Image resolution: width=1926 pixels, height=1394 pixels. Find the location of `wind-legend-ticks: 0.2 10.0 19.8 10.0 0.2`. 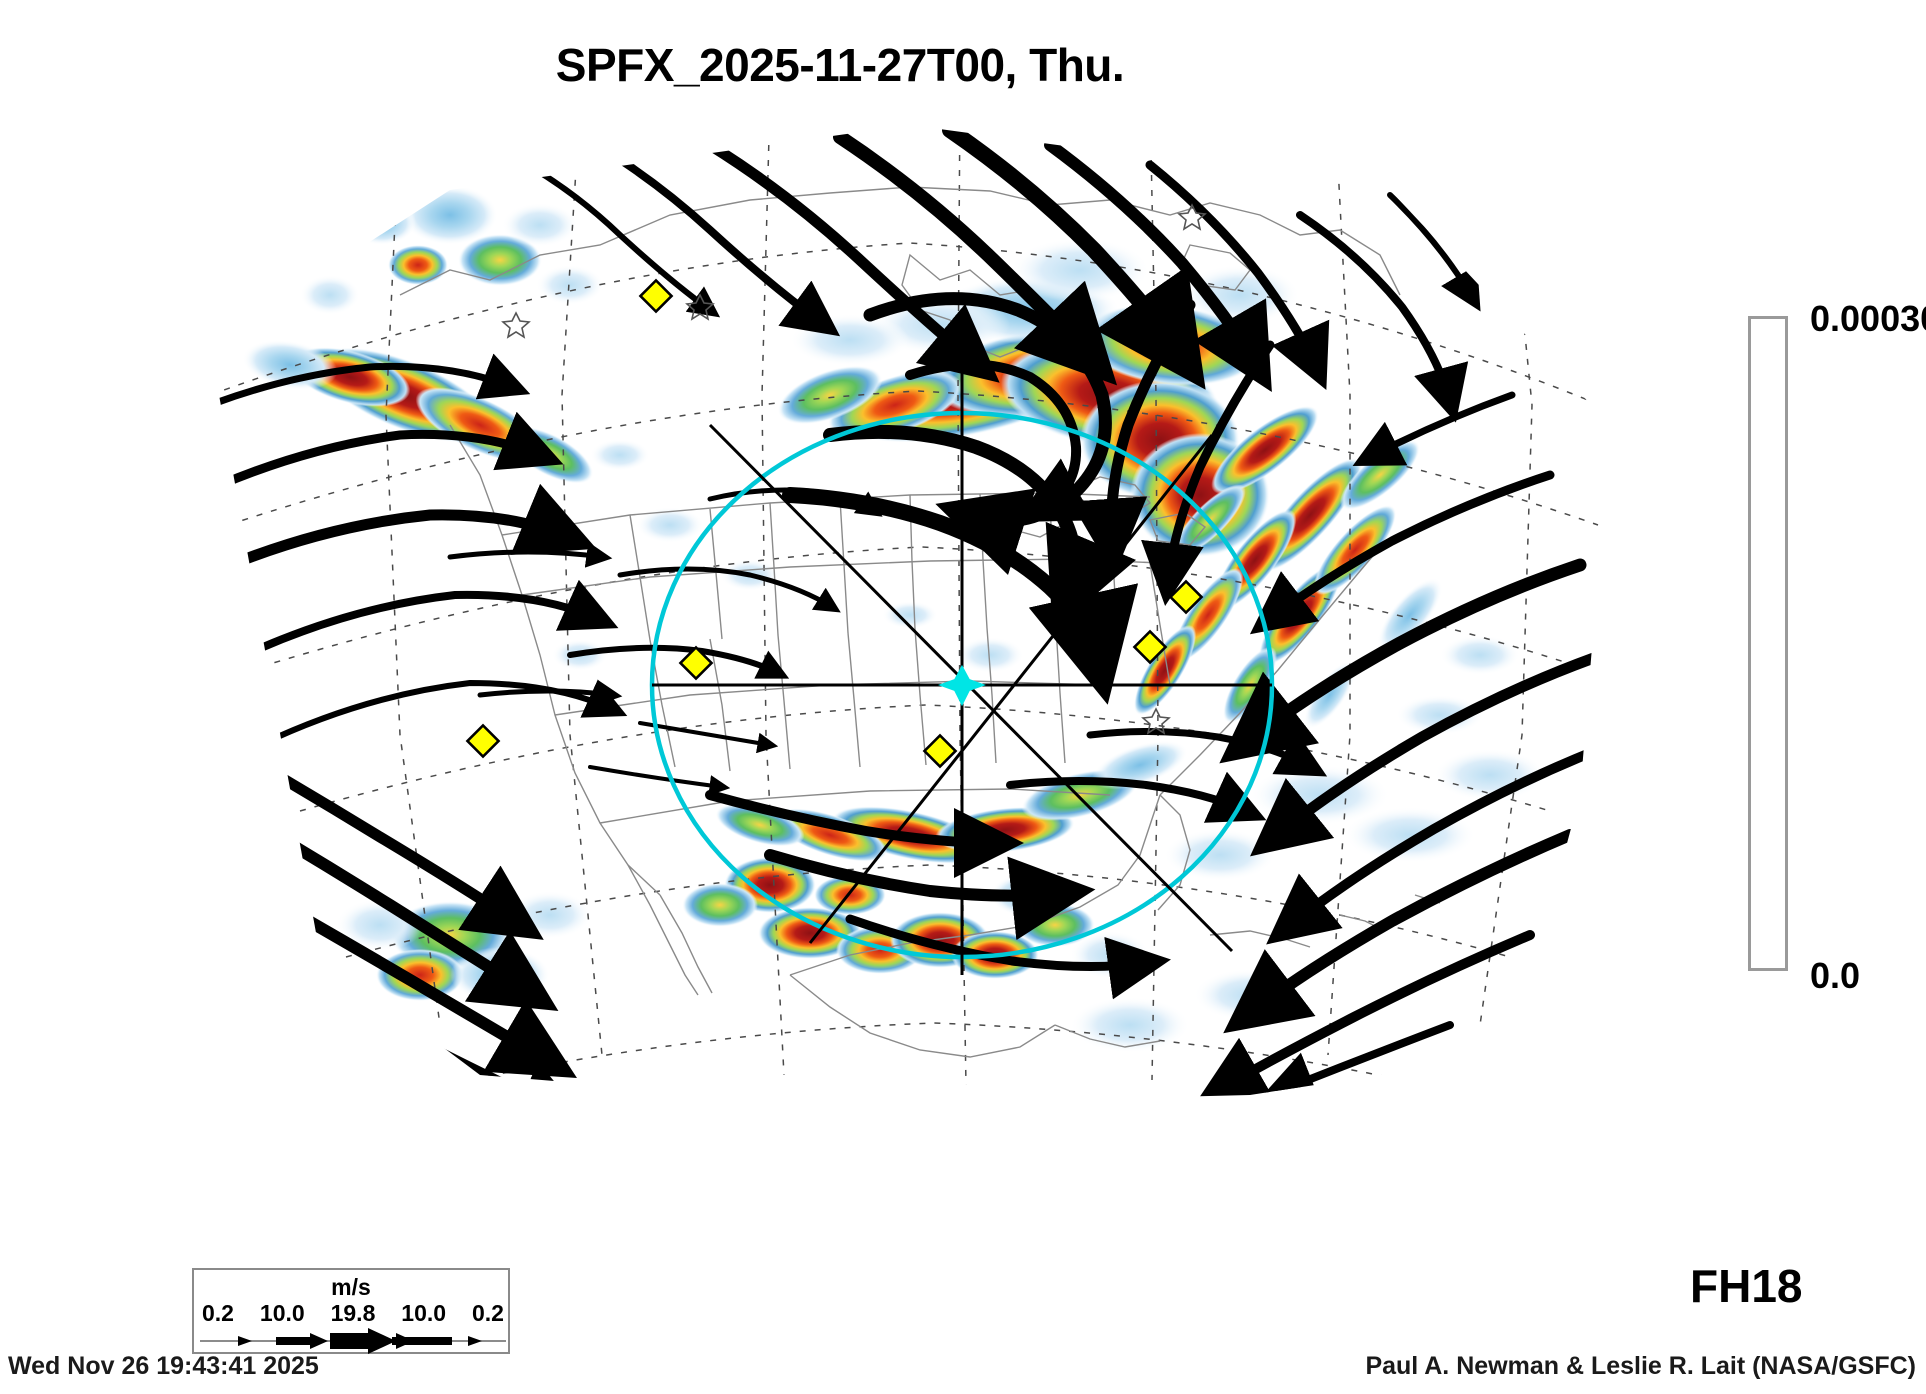

wind-legend-ticks: 0.2 10.0 19.8 10.0 0.2 is located at coordinates (353, 1313).